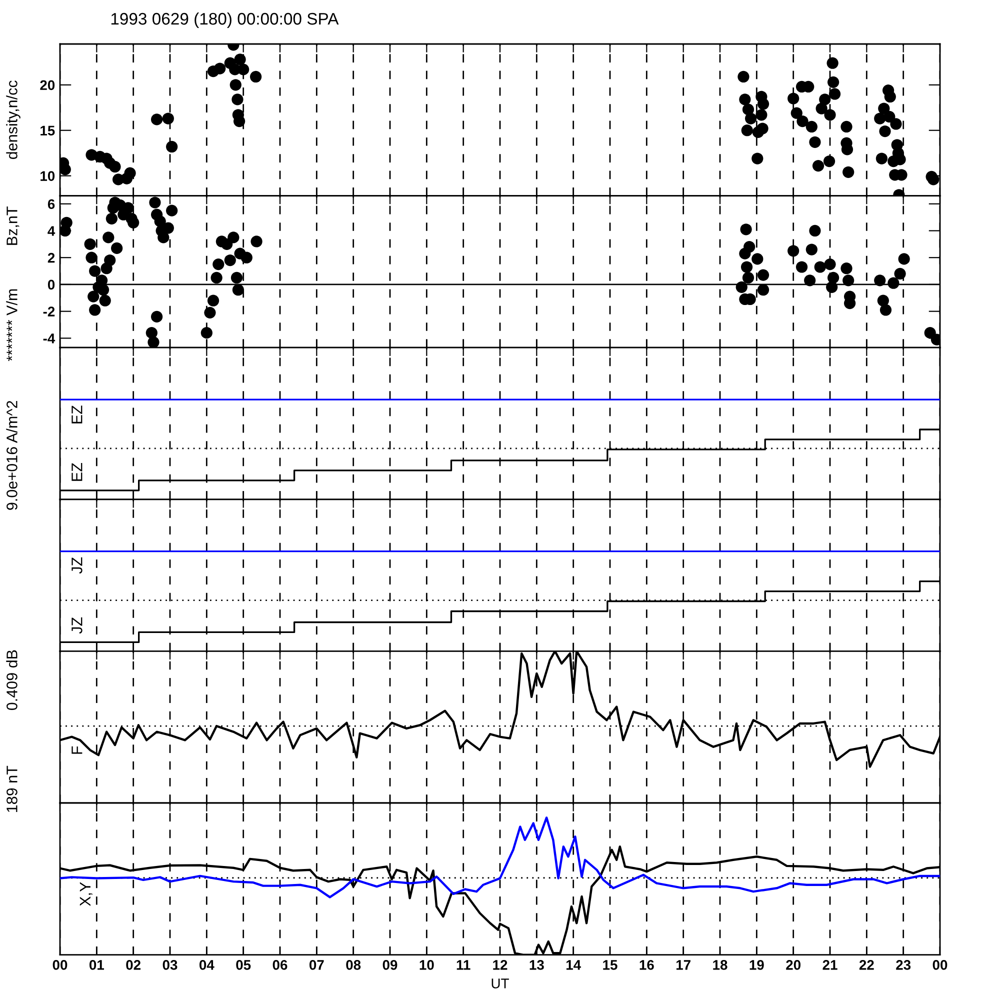 The image size is (1000, 1000). Describe the element at coordinates (47, 131) in the screenshot. I see `y-tick-label: 15` at that location.